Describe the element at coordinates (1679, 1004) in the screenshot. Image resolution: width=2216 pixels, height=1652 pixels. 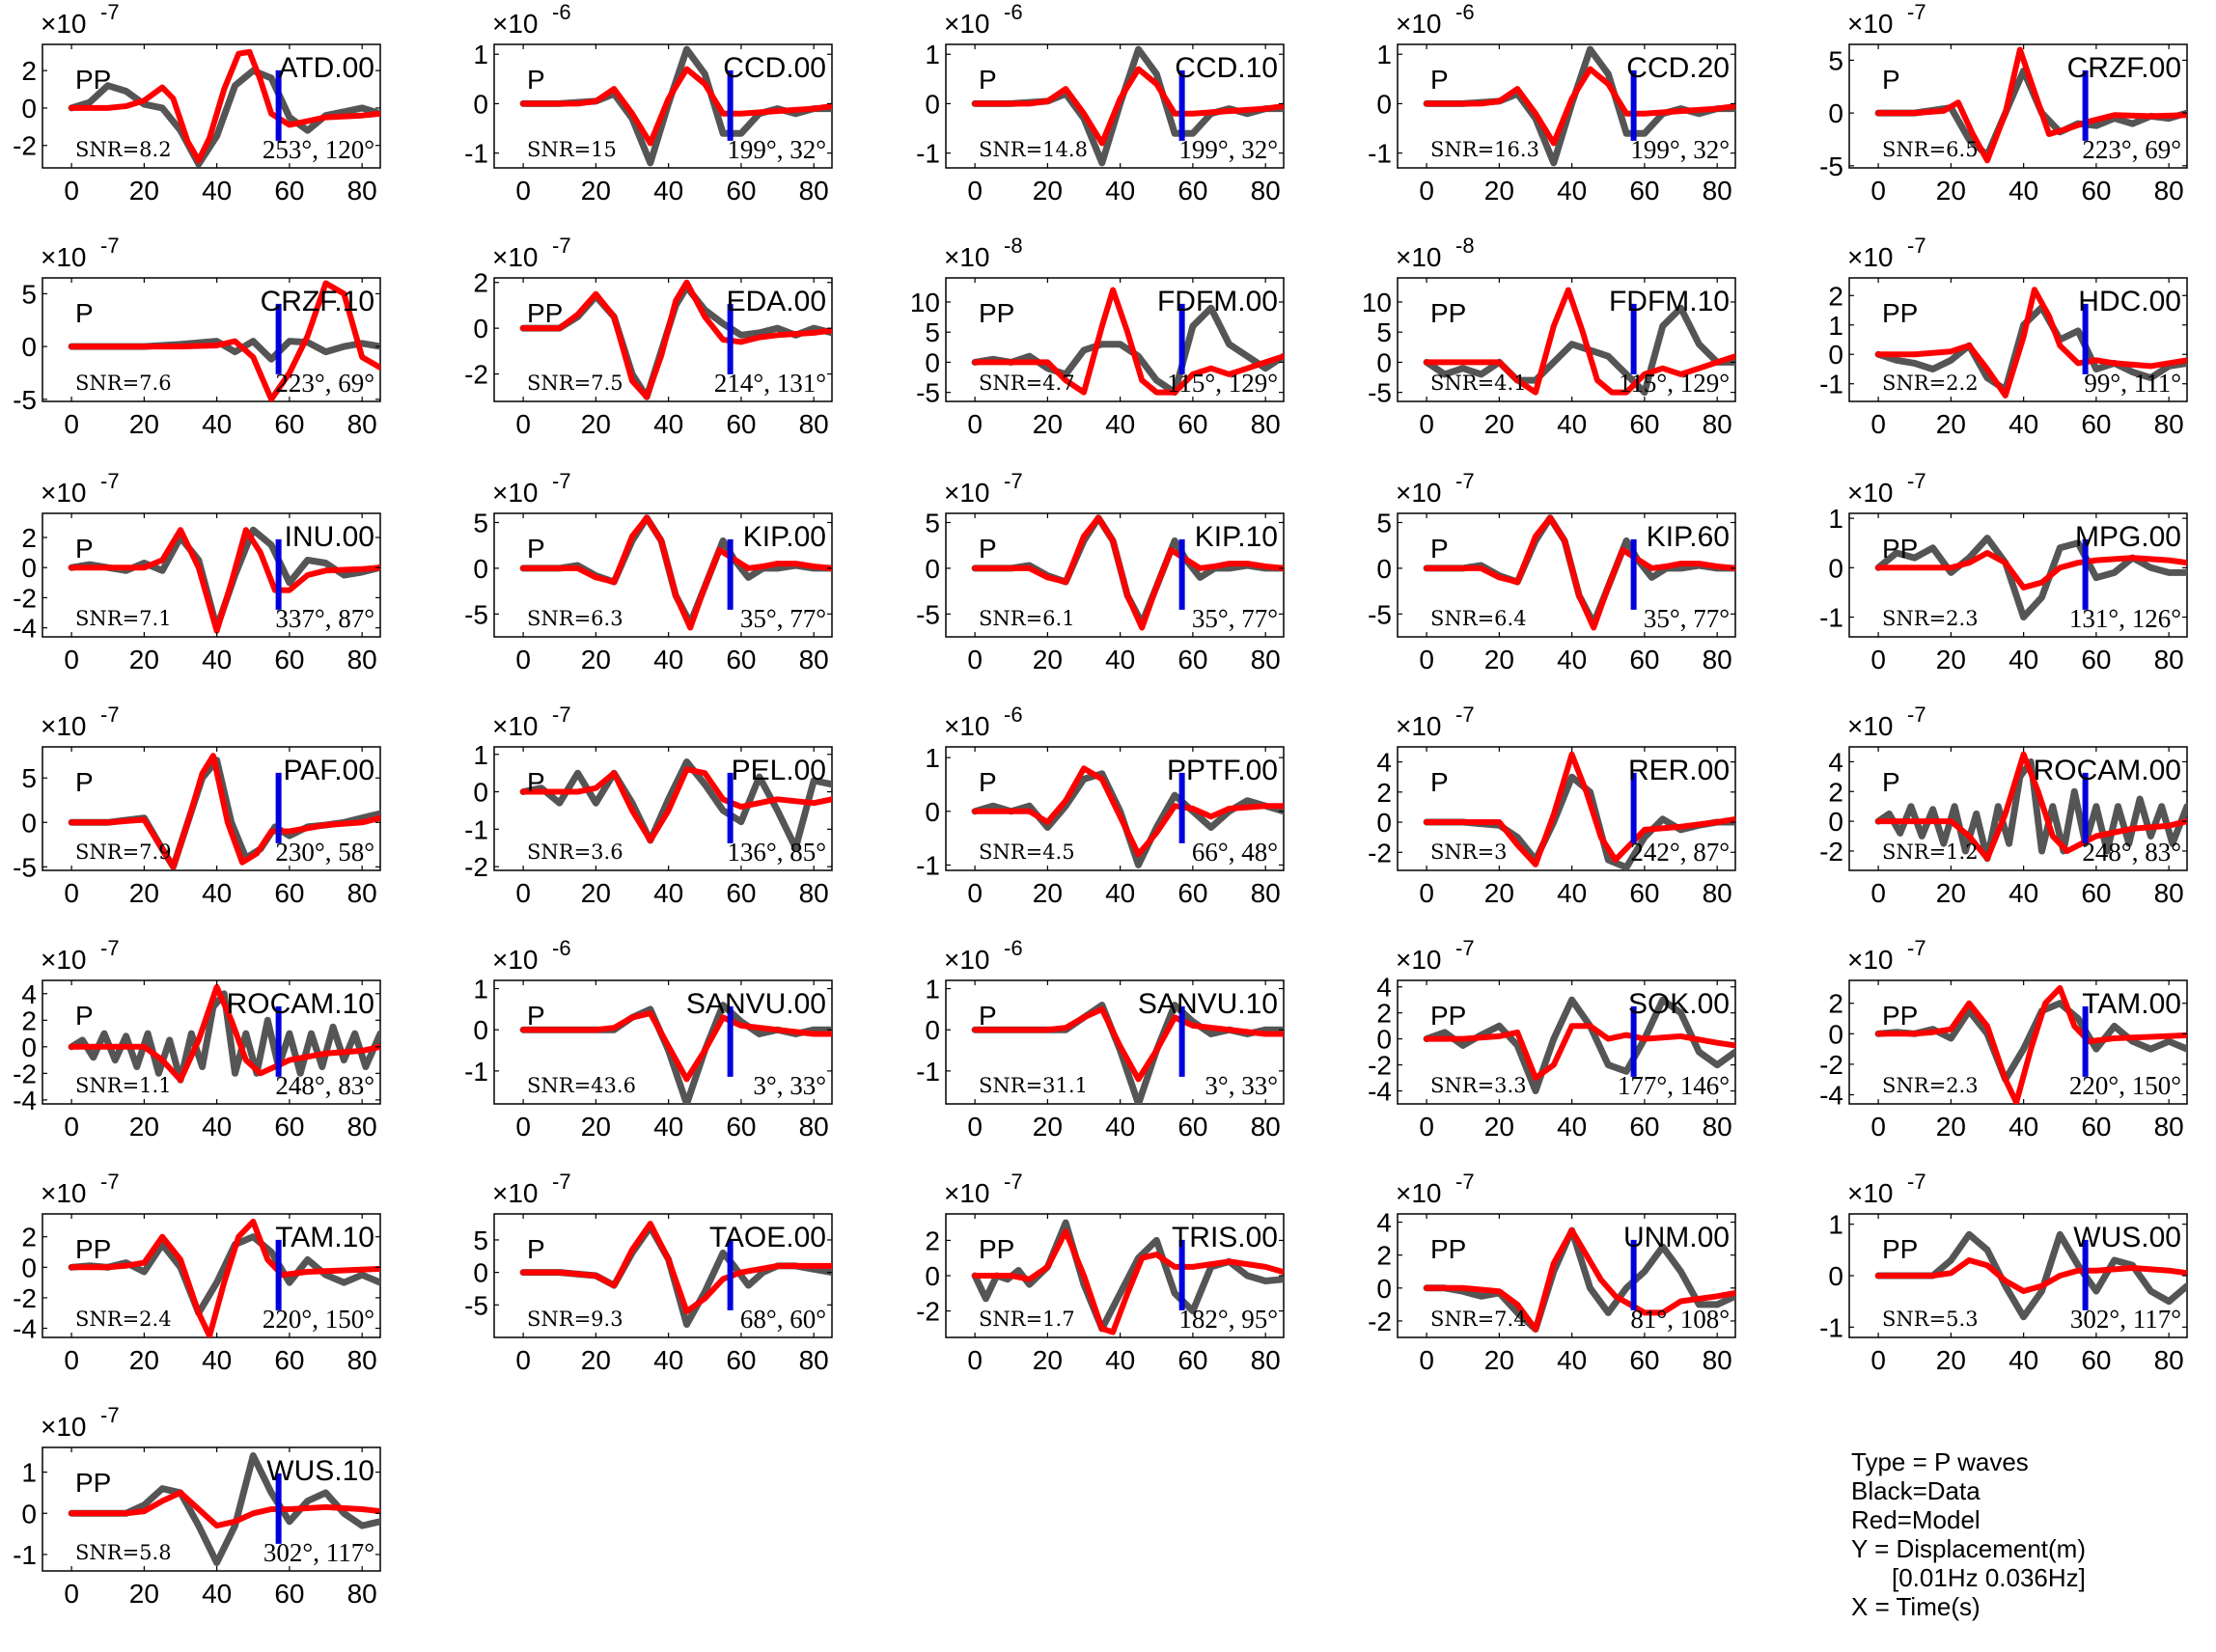
I see `station-label: SOK.00` at that location.